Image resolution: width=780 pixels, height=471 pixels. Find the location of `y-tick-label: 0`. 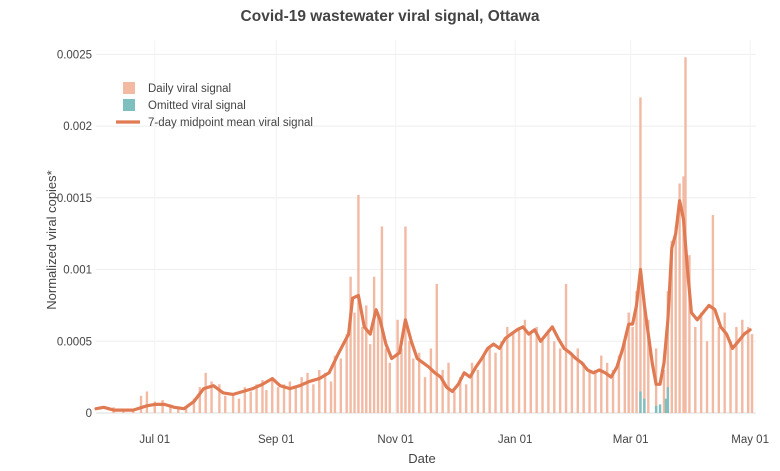

y-tick-label: 0 is located at coordinates (89, 414).